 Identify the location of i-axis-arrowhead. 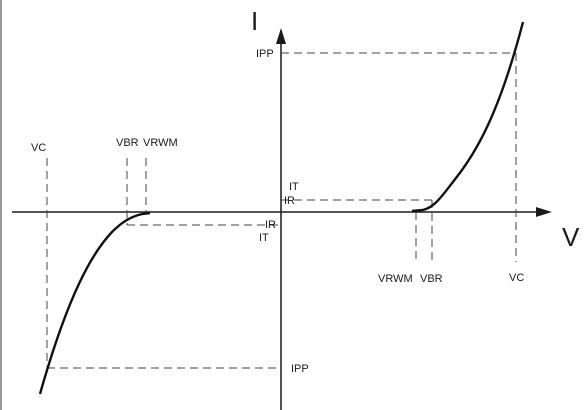
(281, 36).